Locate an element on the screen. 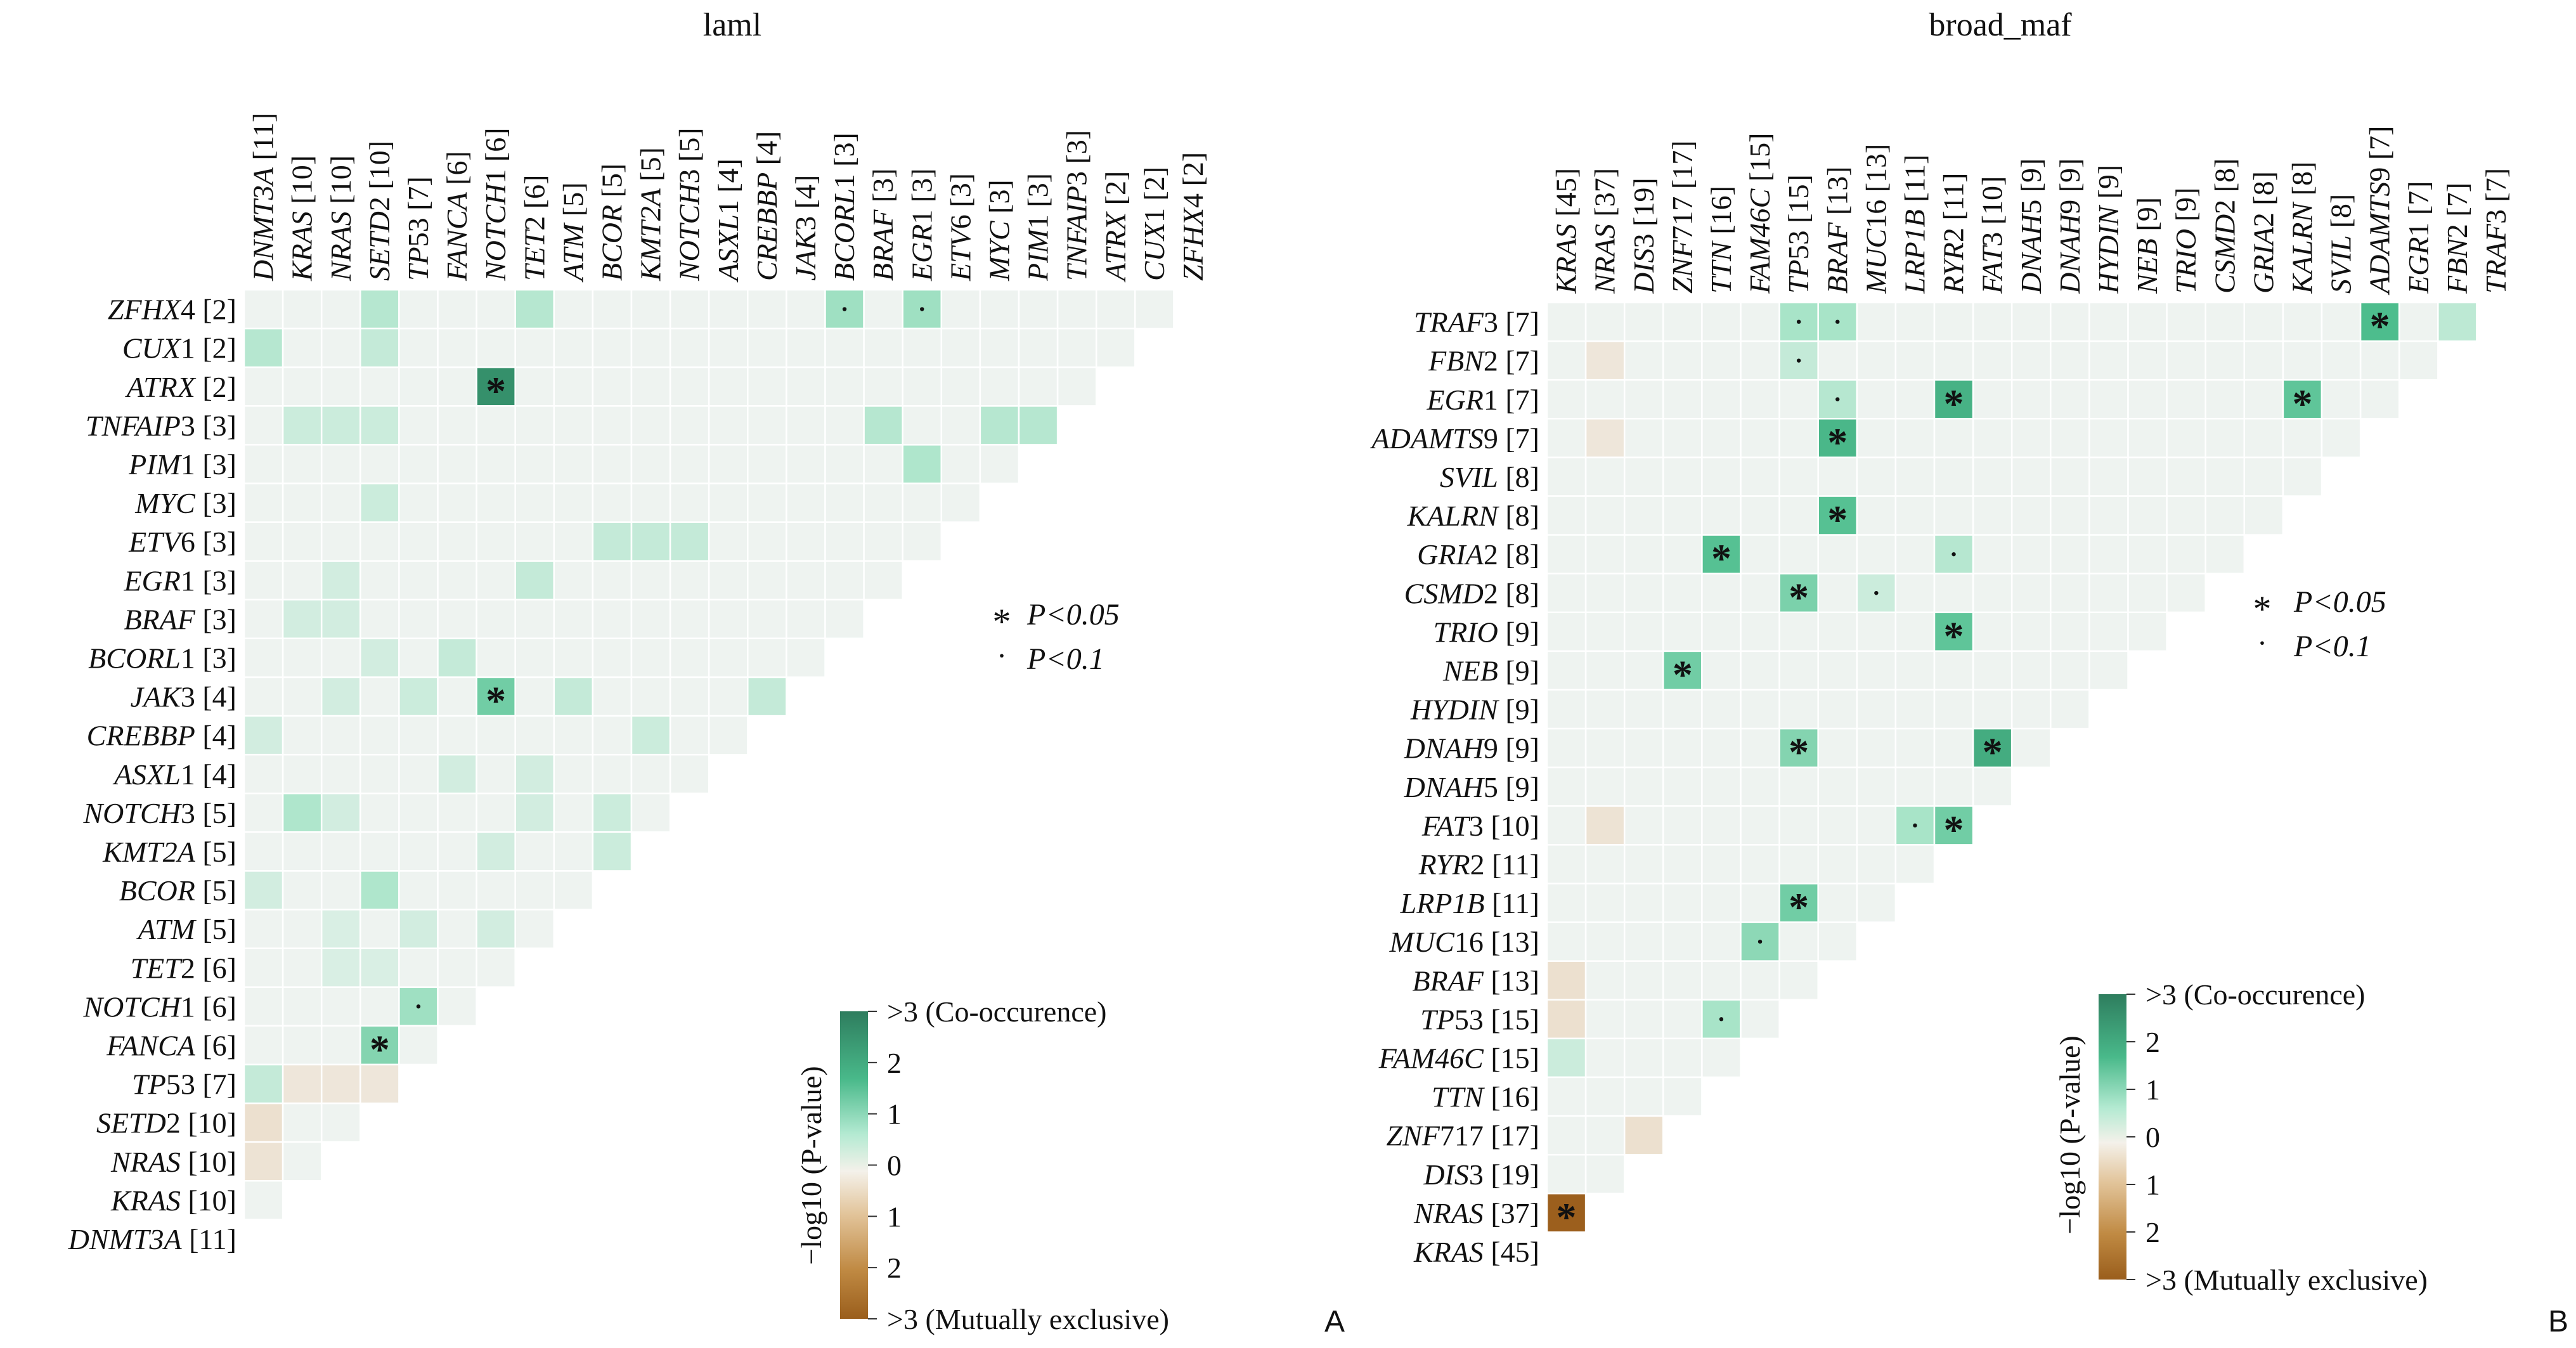  row-label: KRAS [10] is located at coordinates (173, 1200).